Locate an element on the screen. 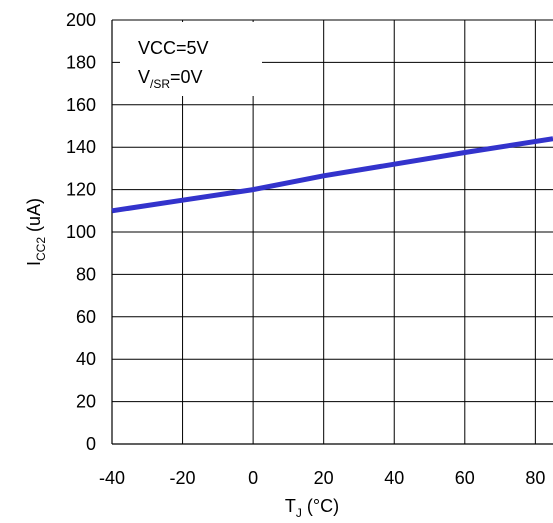 This screenshot has width=553, height=523. x-tick-label: 60 is located at coordinates (465, 478).